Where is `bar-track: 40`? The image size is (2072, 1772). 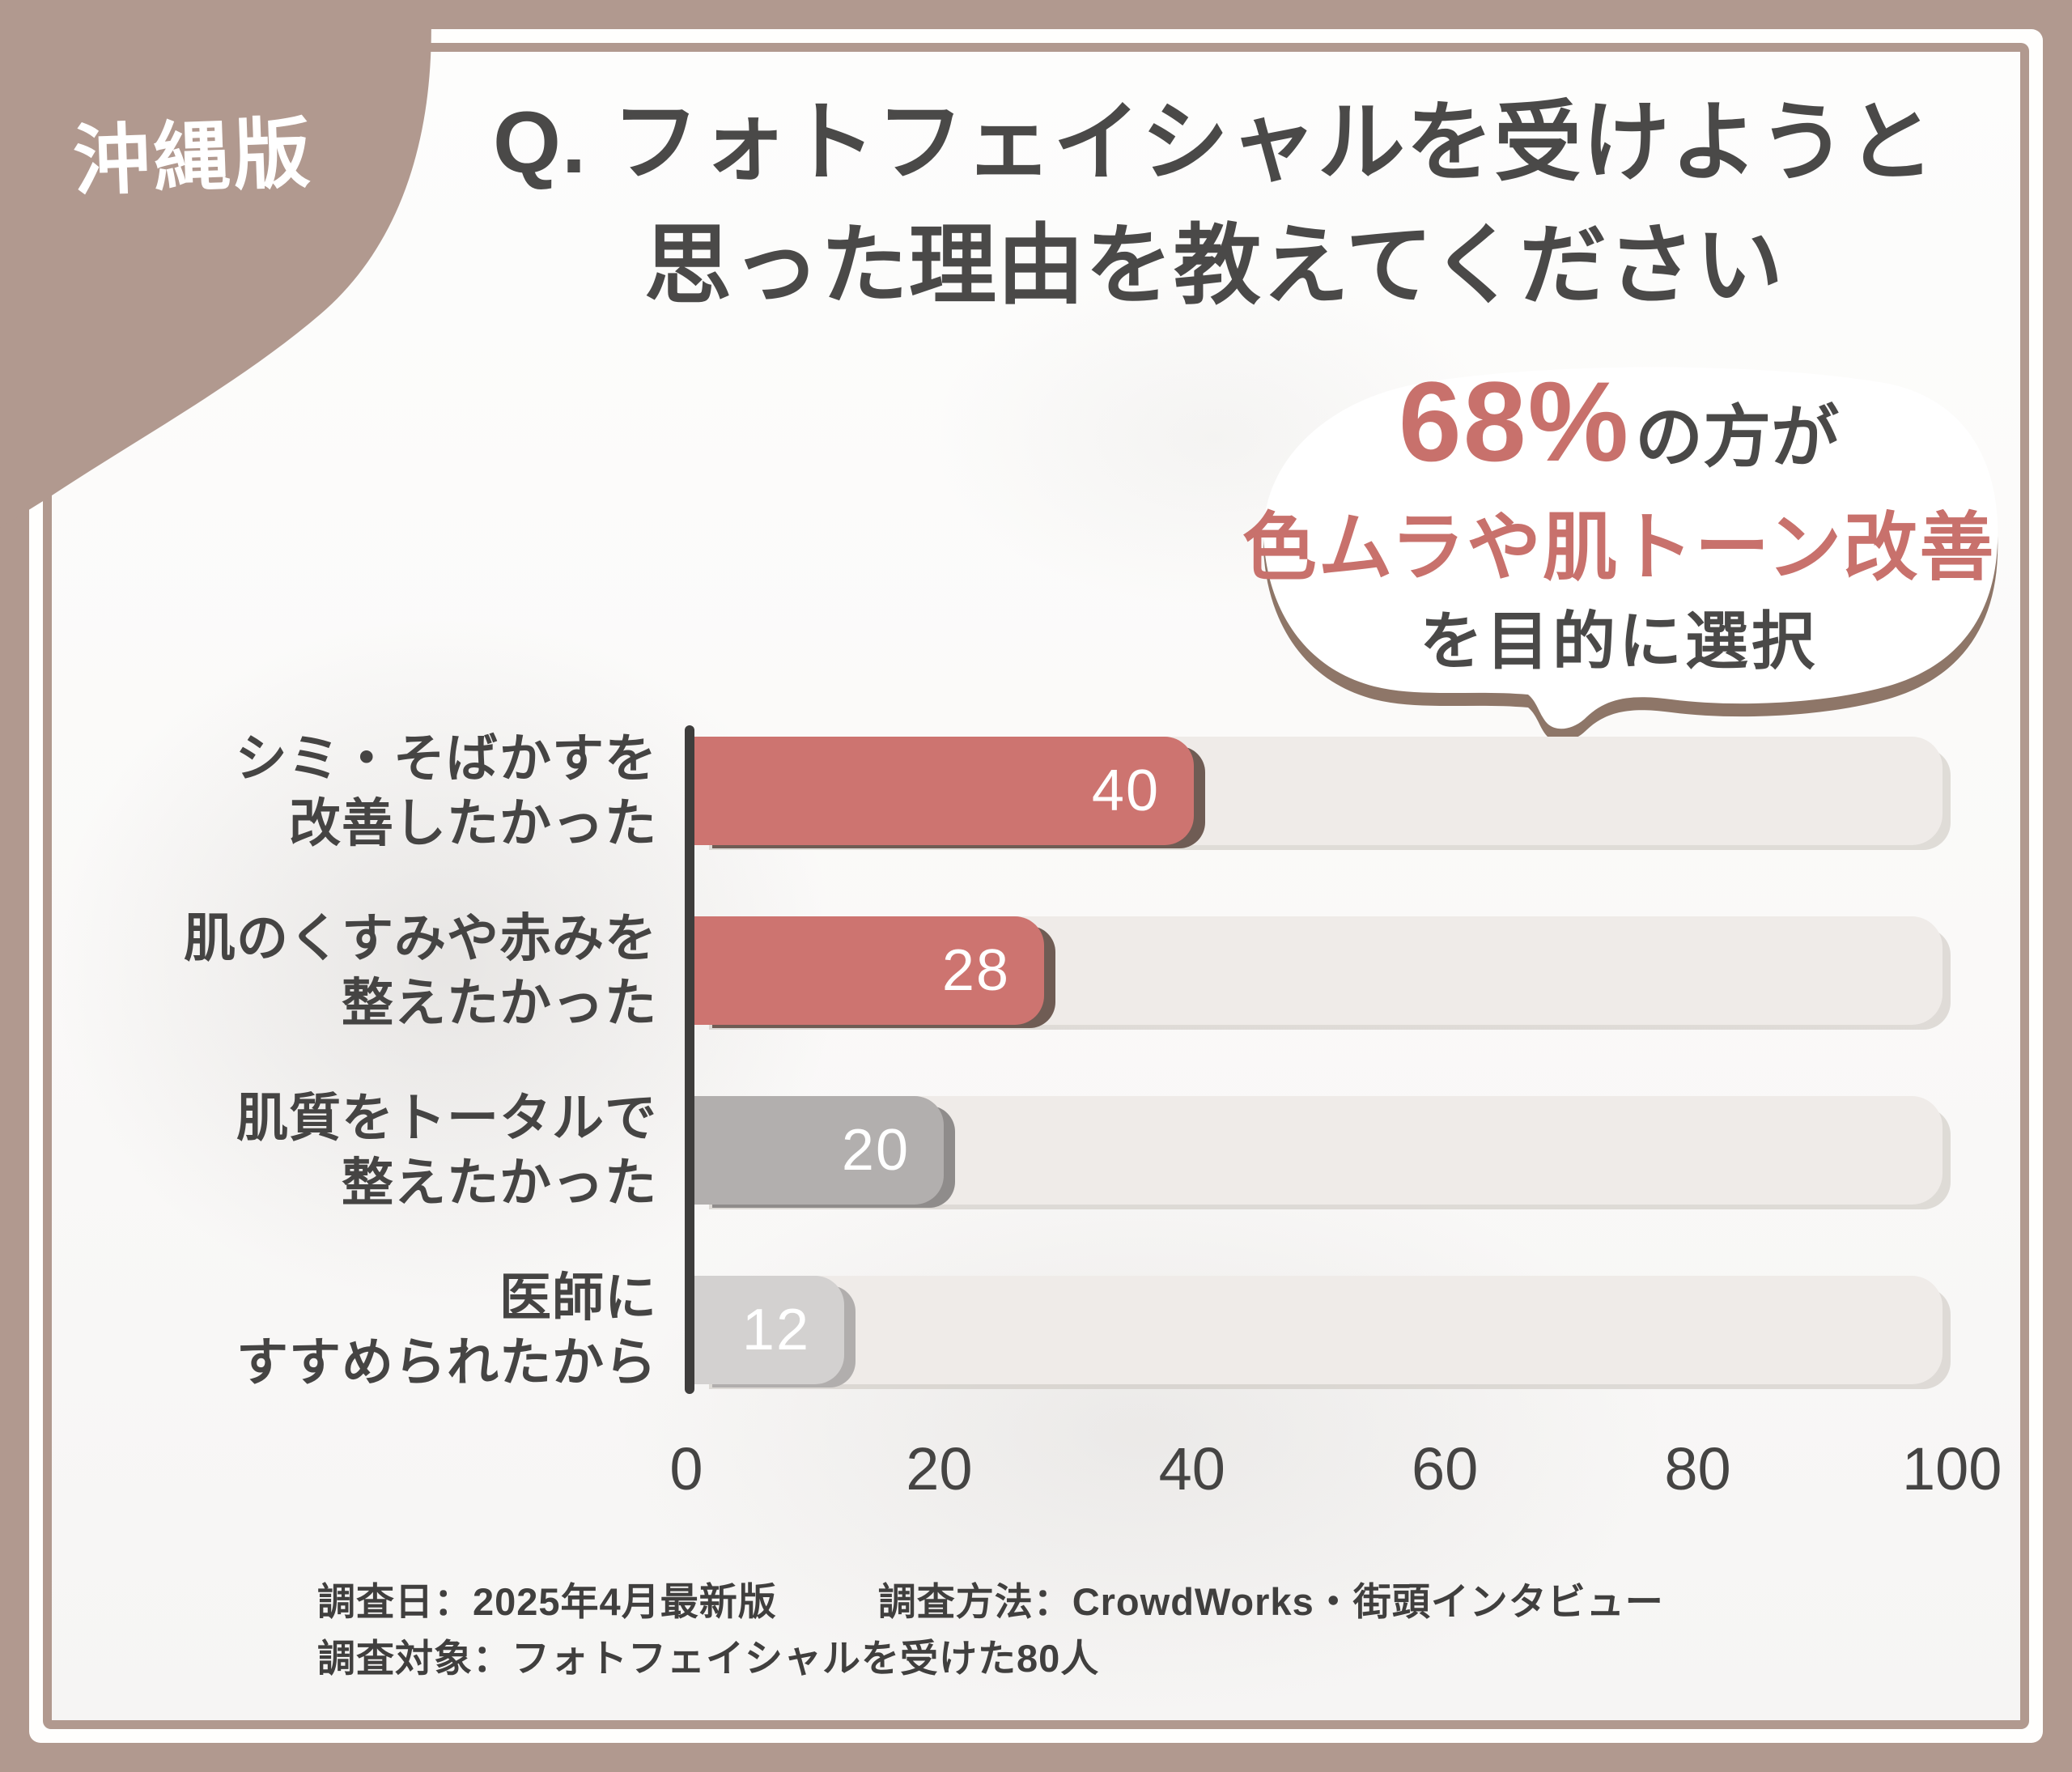 bar-track: 40 is located at coordinates (1318, 791).